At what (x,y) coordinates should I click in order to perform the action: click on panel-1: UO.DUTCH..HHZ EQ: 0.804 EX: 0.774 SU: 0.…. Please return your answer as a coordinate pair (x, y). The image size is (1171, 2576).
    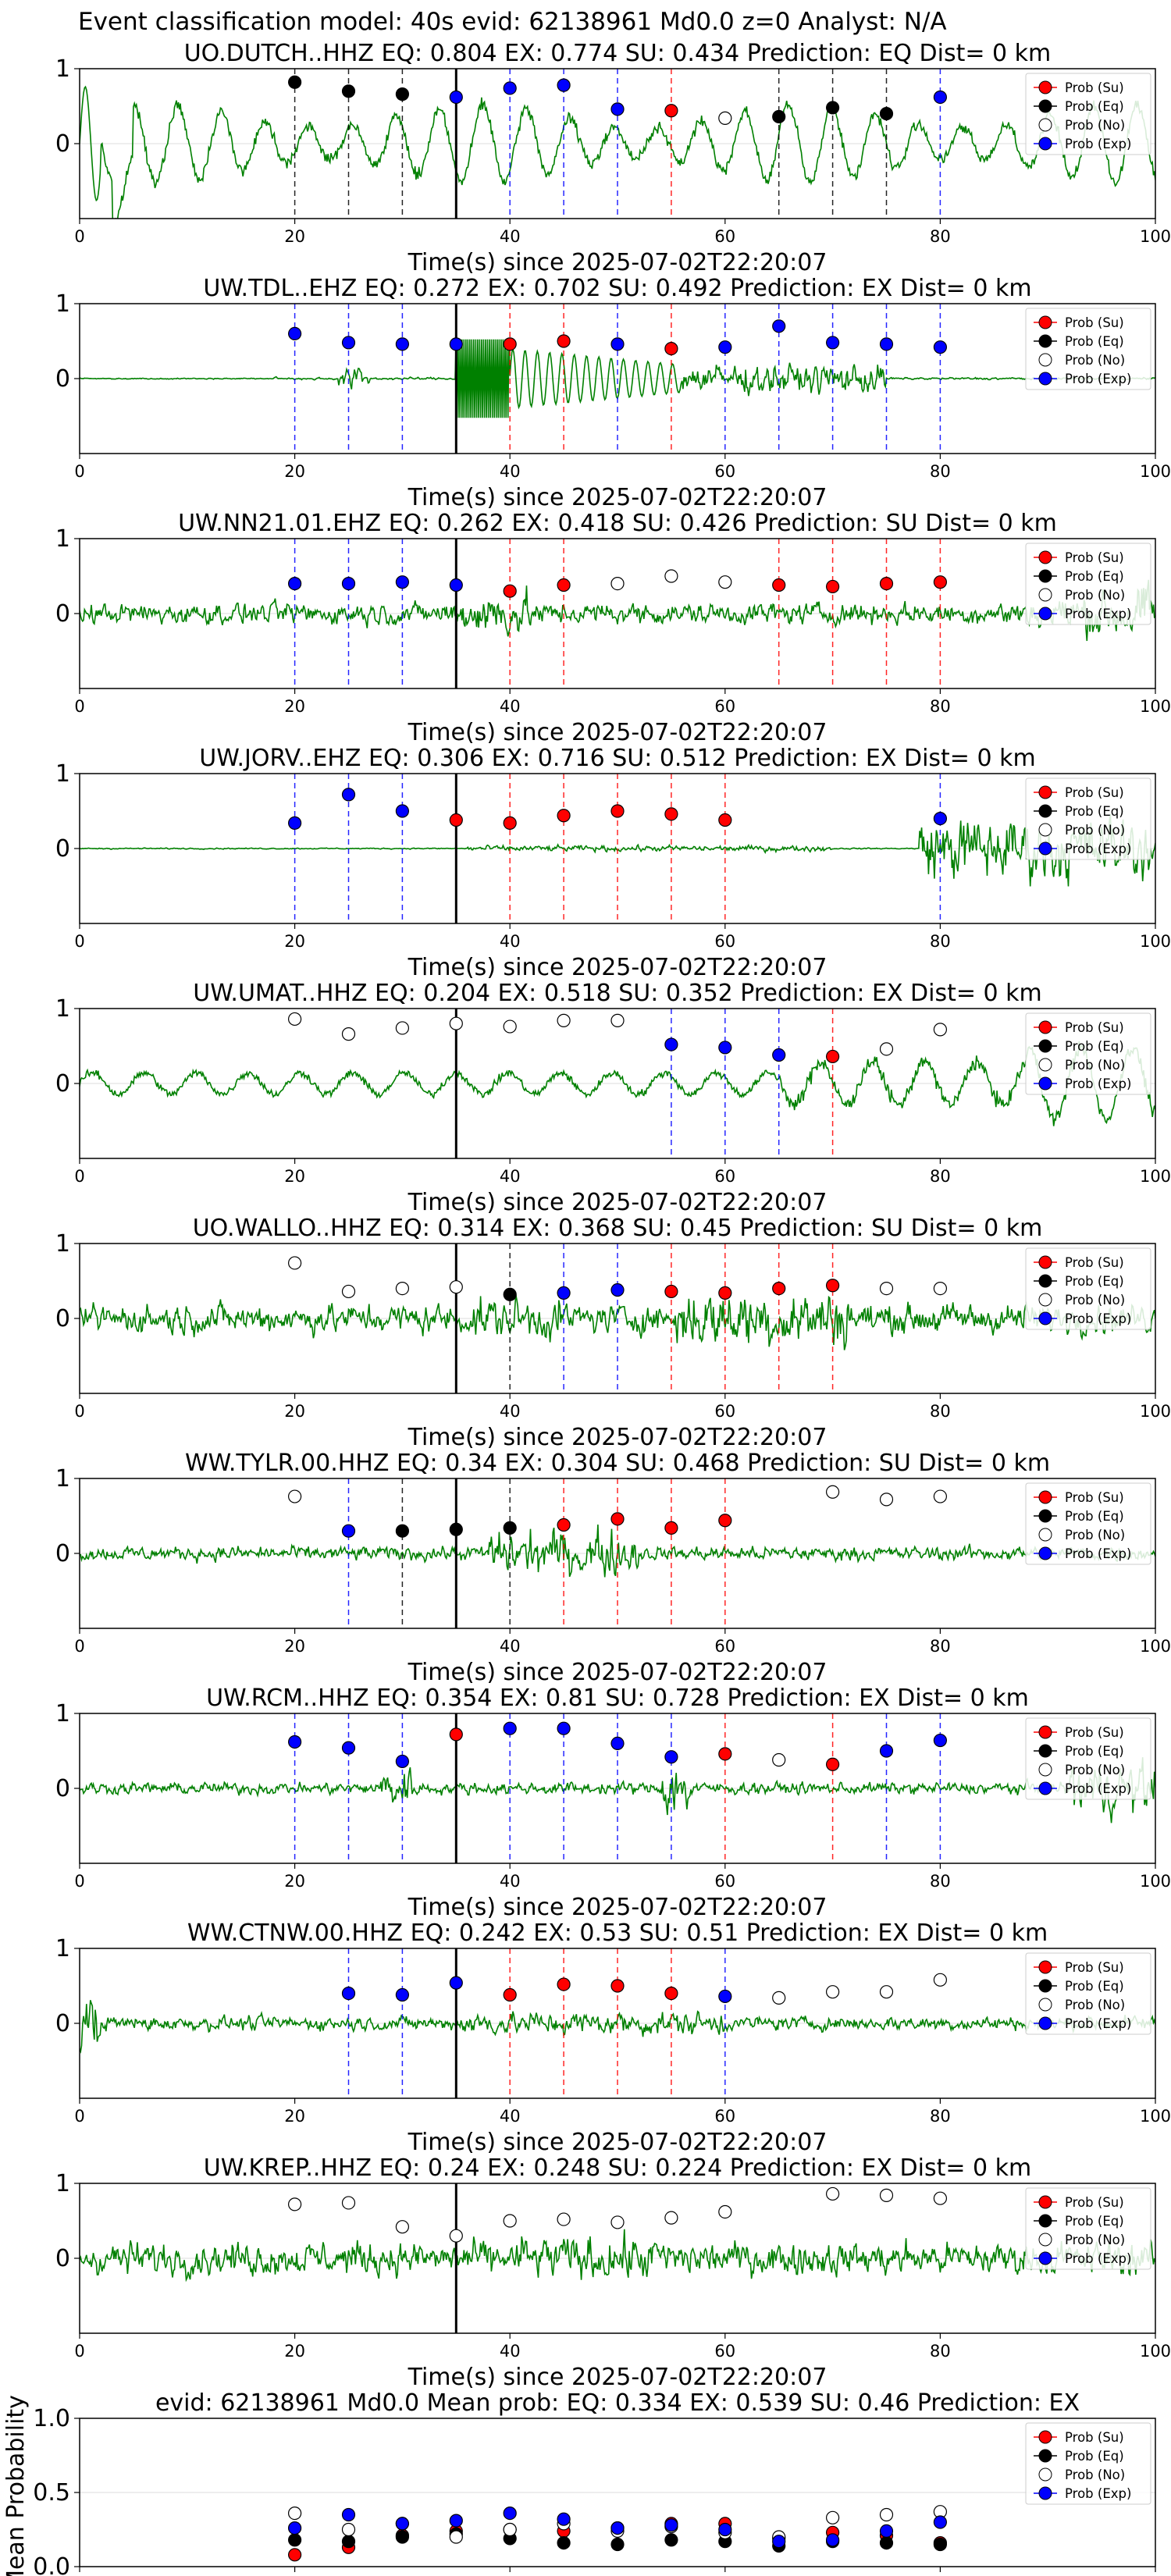
    Looking at the image, I should click on (613, 158).